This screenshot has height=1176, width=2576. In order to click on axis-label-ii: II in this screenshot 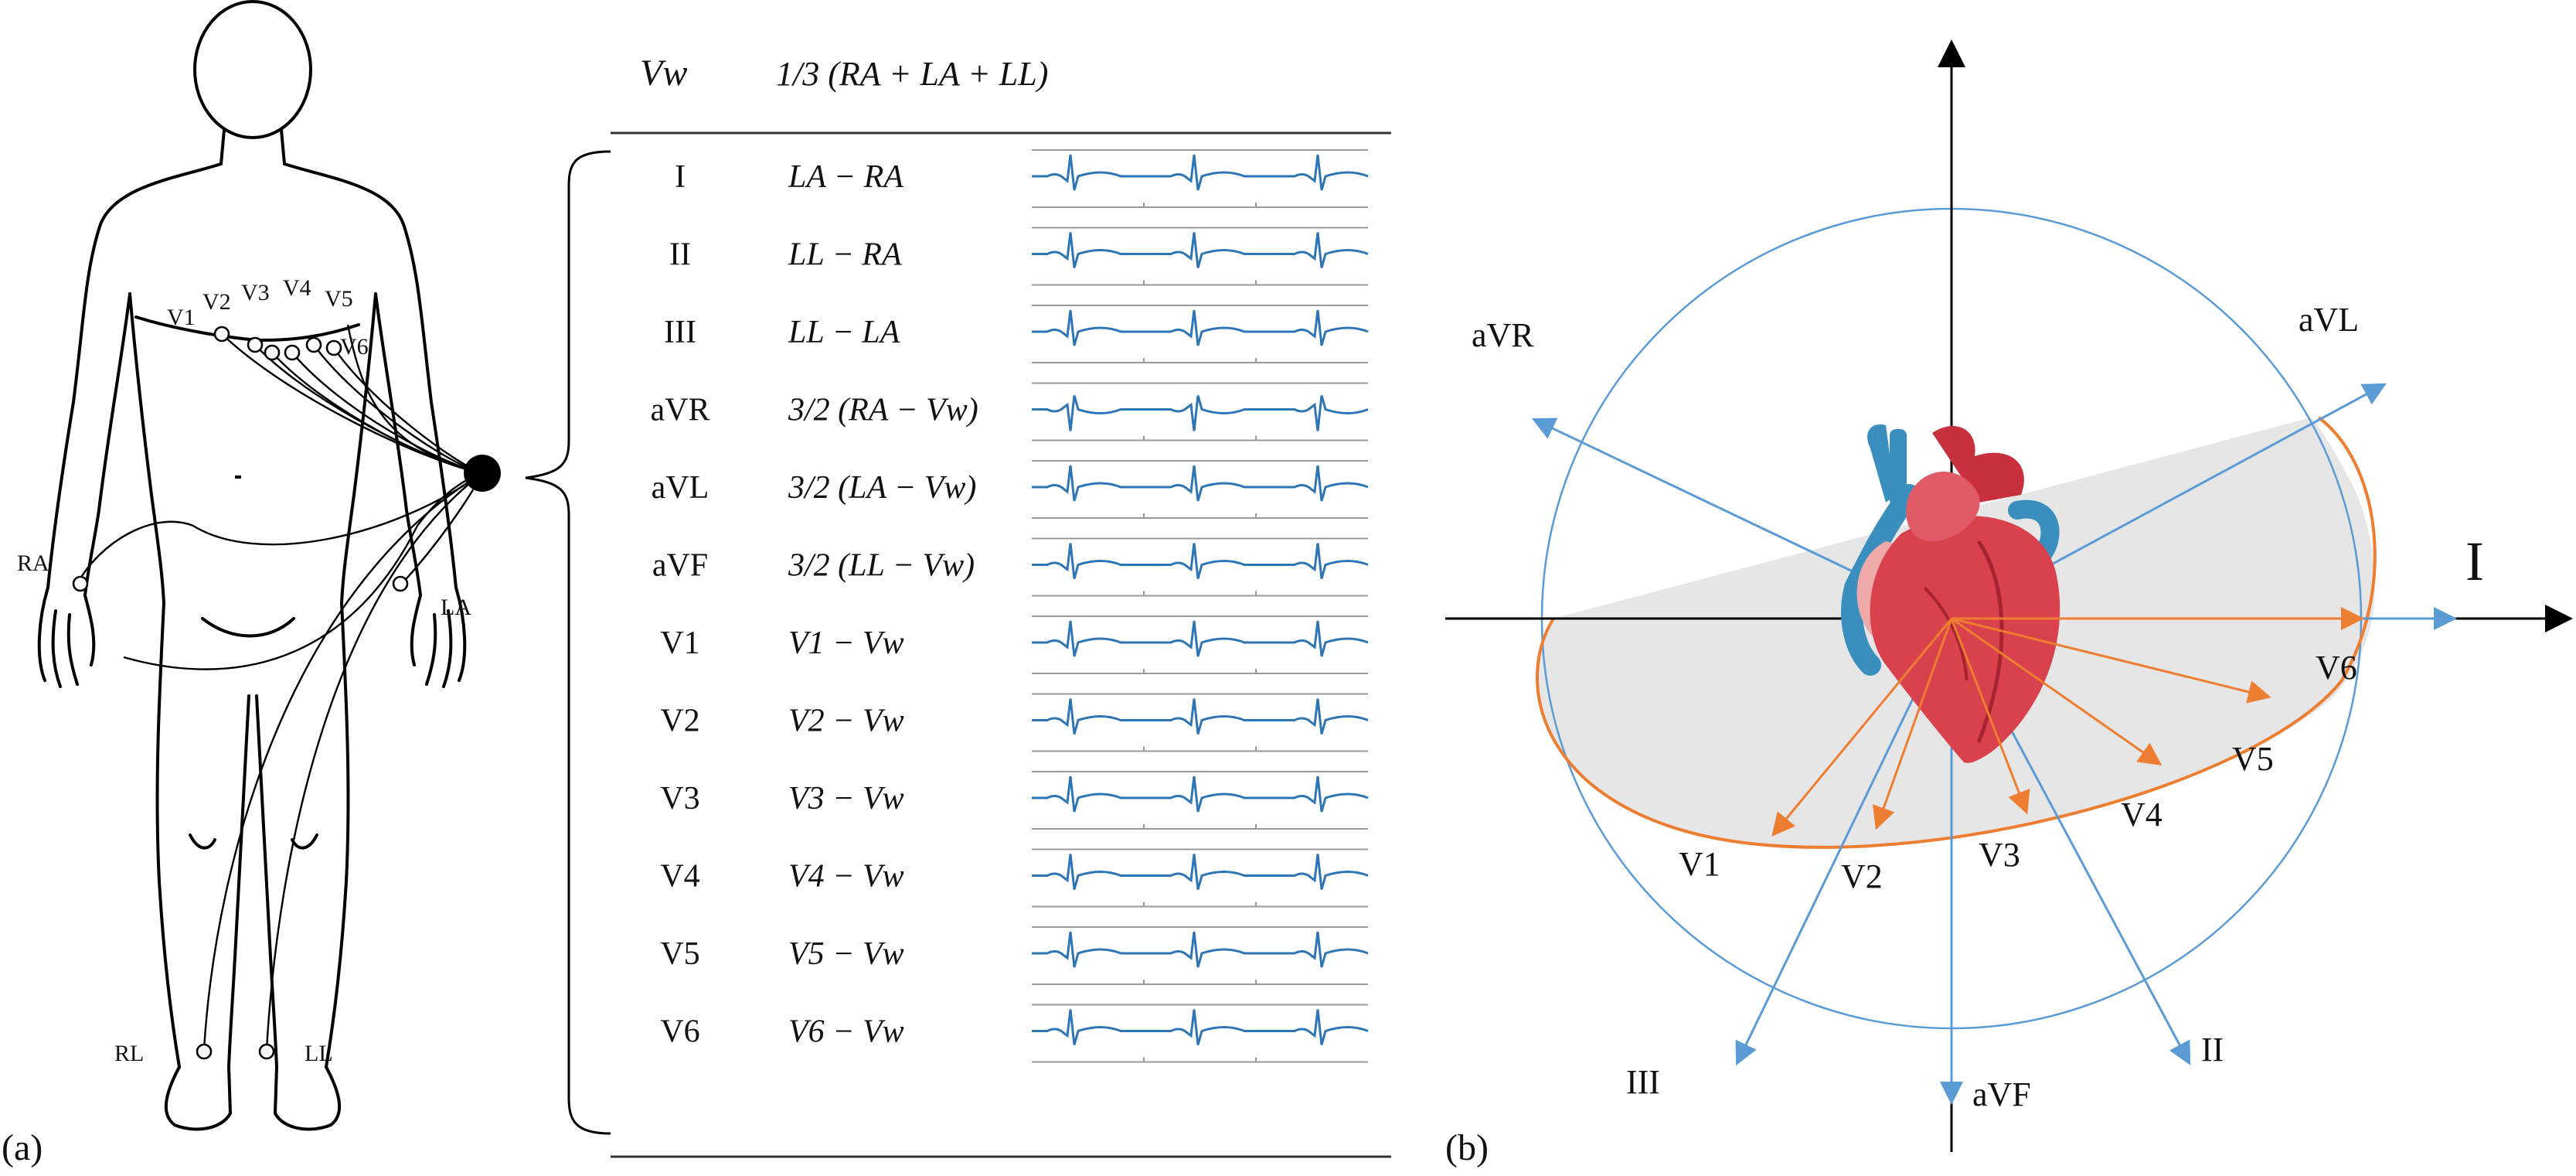, I will do `click(2212, 1050)`.